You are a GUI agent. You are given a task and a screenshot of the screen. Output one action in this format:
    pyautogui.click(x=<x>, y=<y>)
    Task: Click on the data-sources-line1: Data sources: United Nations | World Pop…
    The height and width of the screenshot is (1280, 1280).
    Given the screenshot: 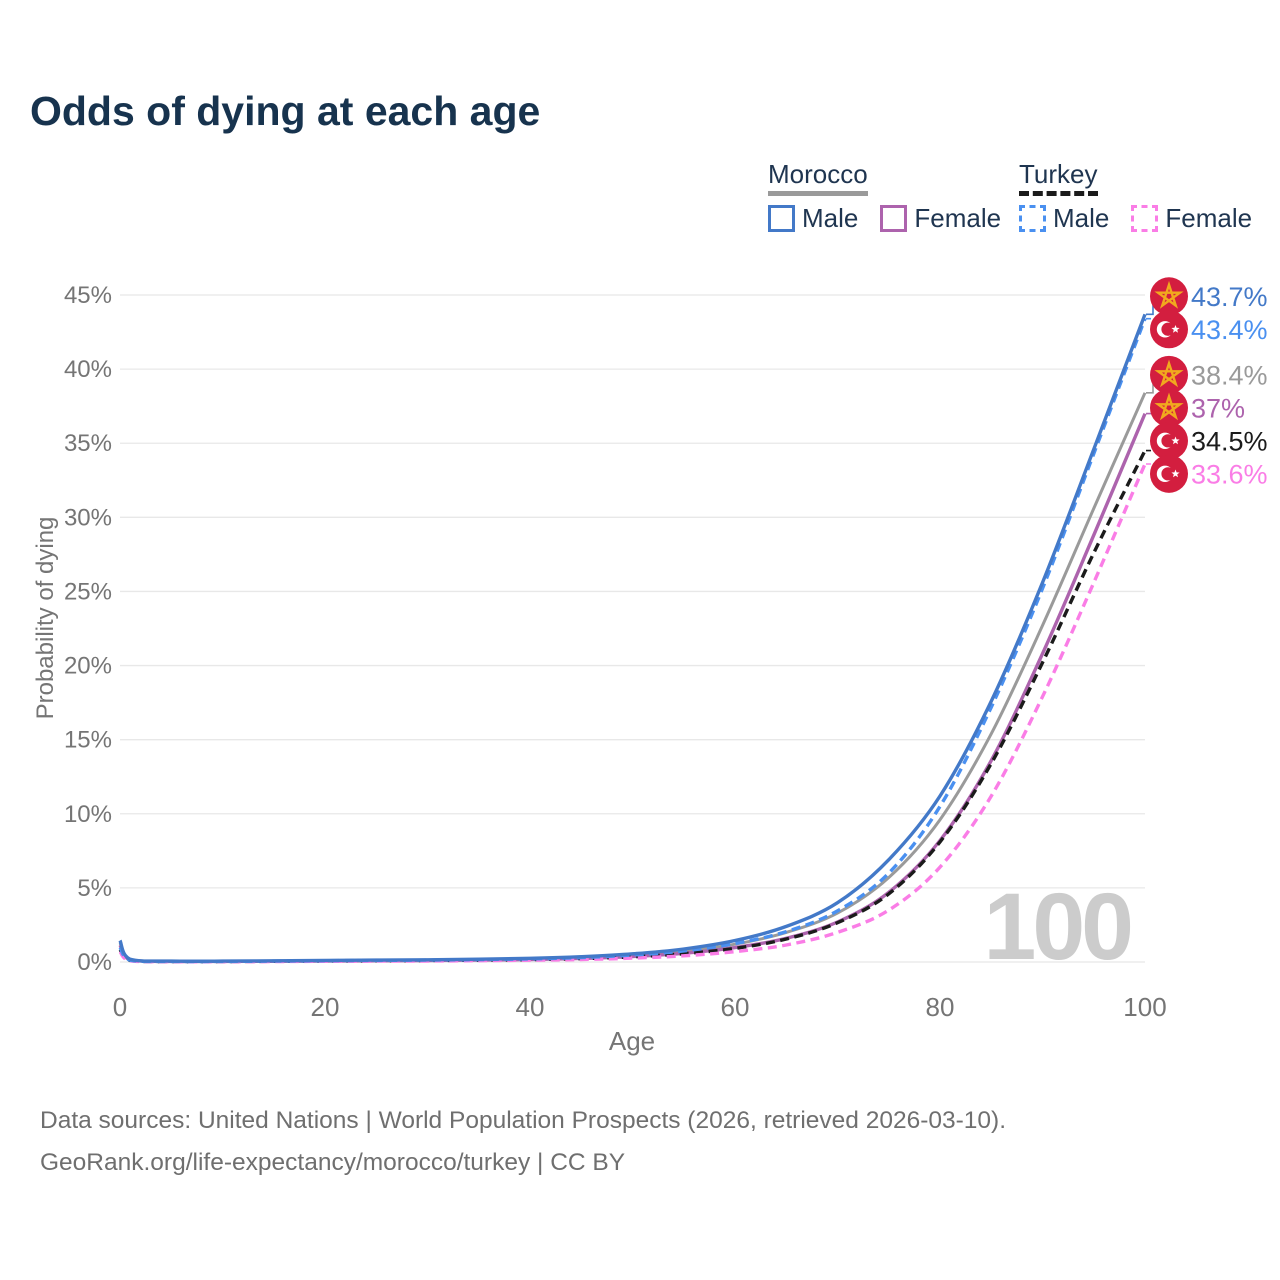 What is the action you would take?
    pyautogui.click(x=523, y=1120)
    